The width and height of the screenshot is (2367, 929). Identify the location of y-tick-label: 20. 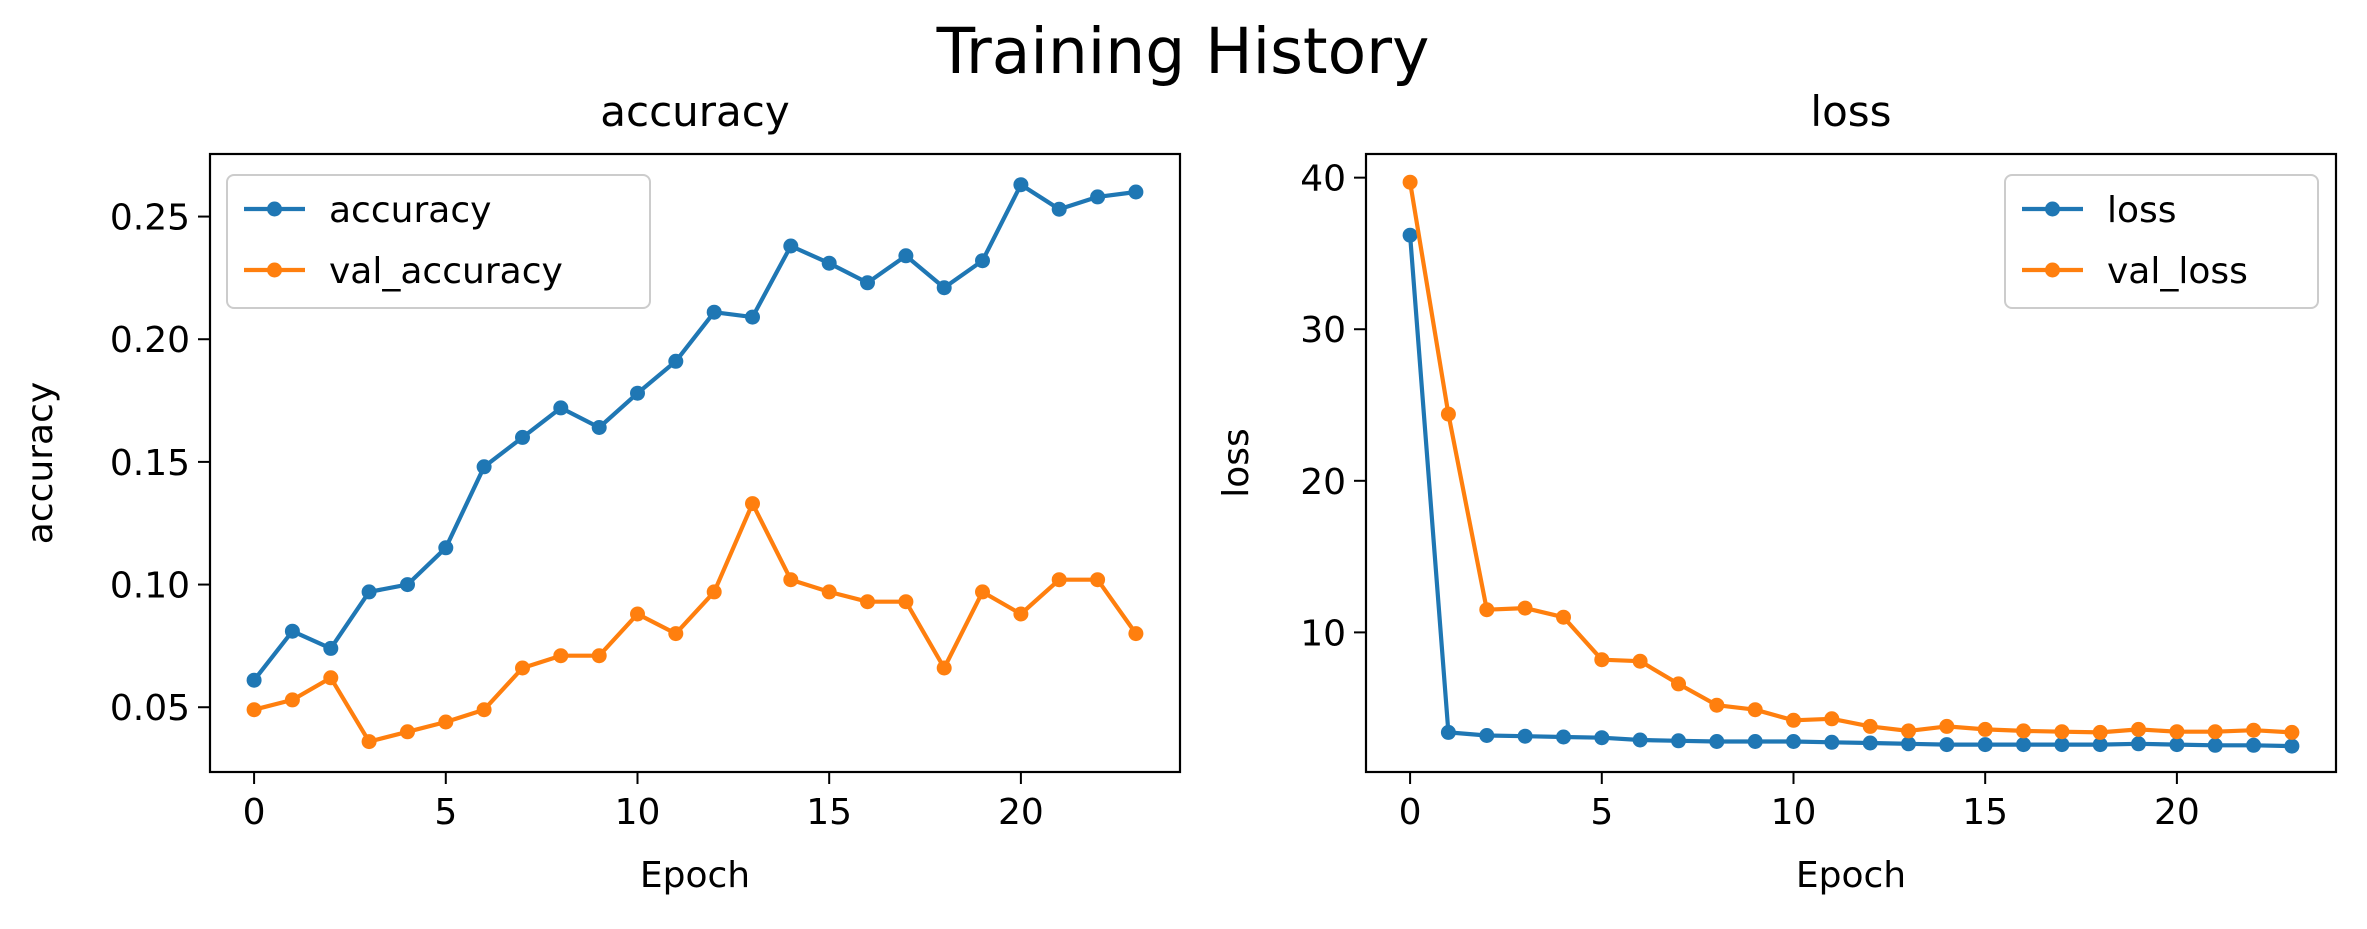
(1323, 482).